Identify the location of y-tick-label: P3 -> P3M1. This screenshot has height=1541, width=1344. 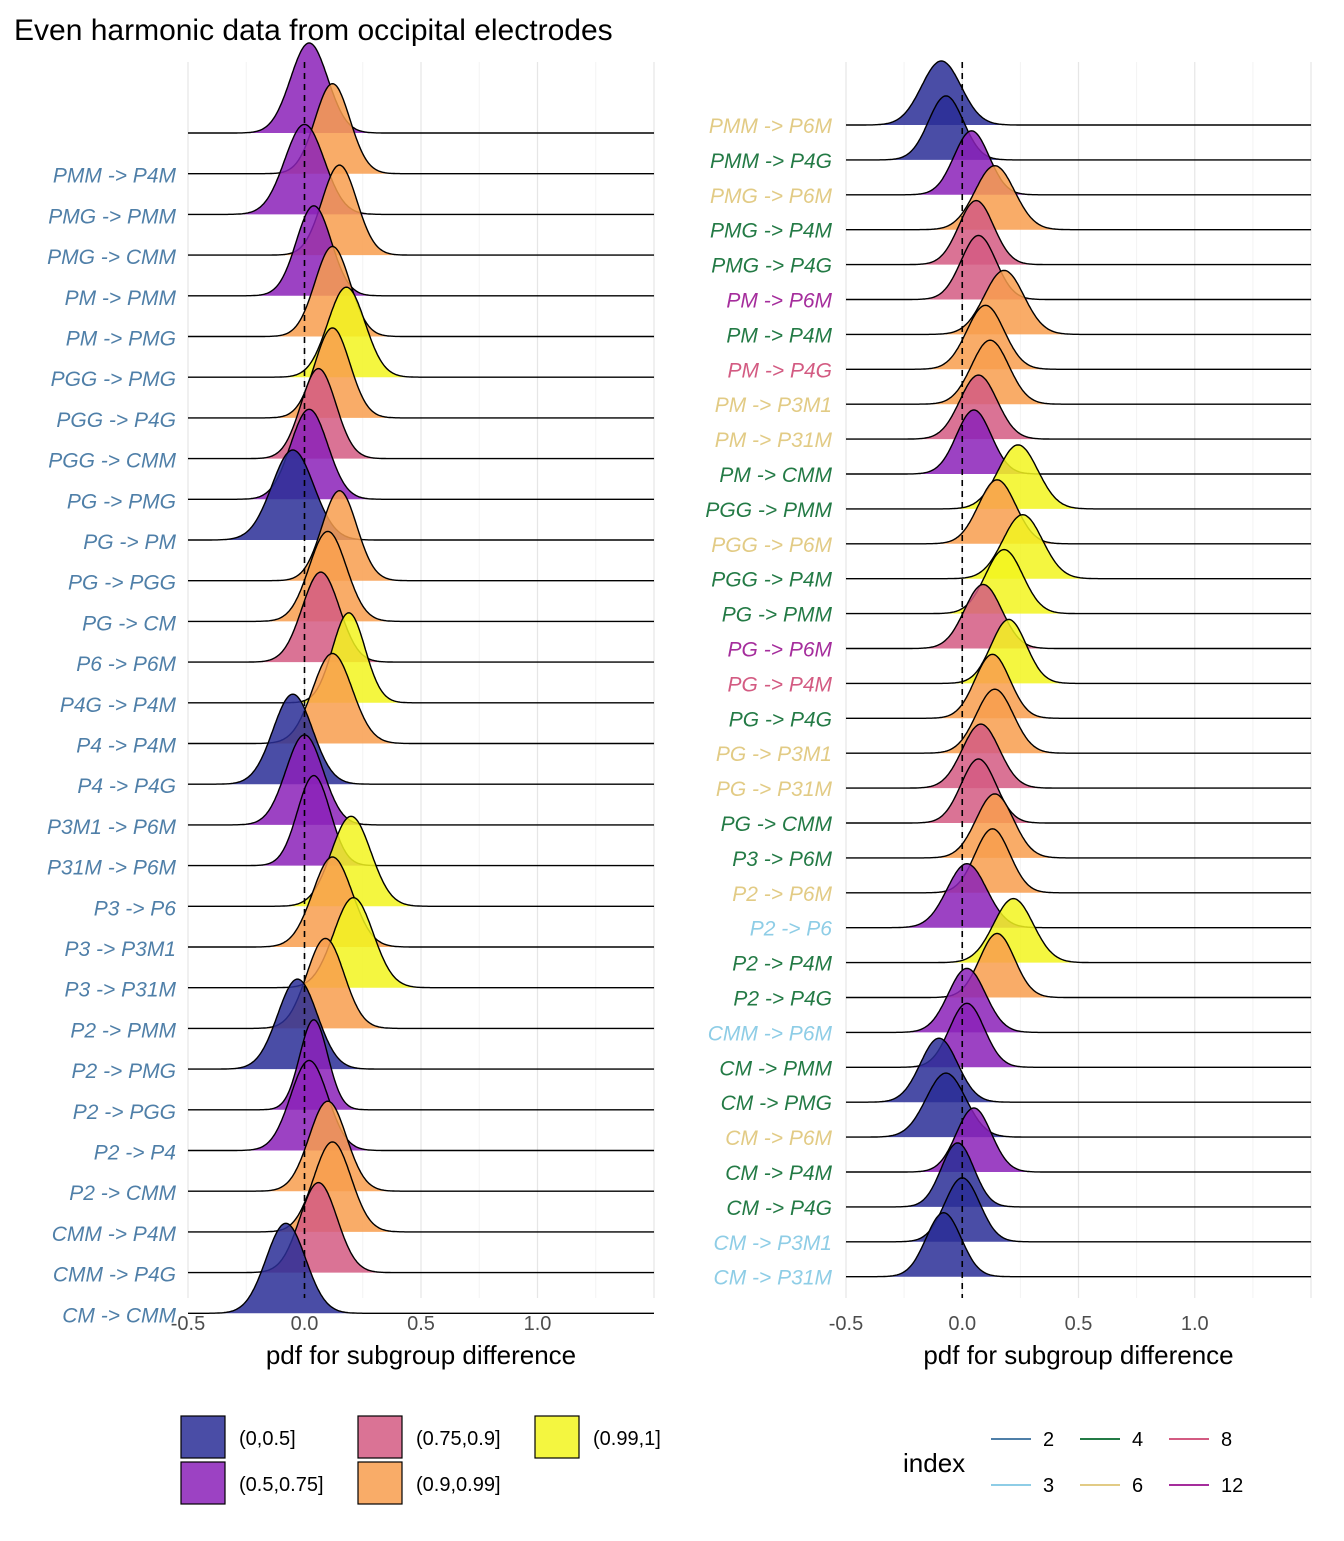
(120, 949).